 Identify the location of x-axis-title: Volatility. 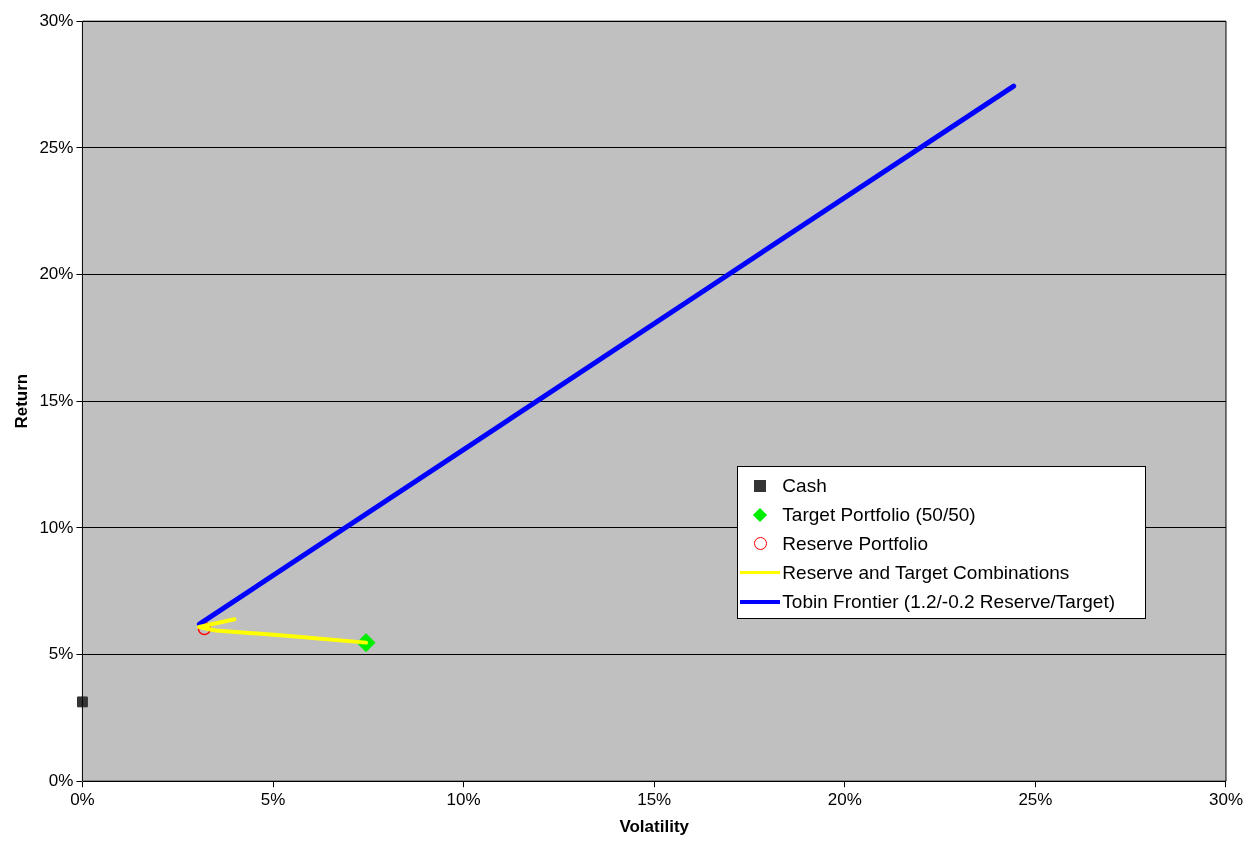
(654, 827).